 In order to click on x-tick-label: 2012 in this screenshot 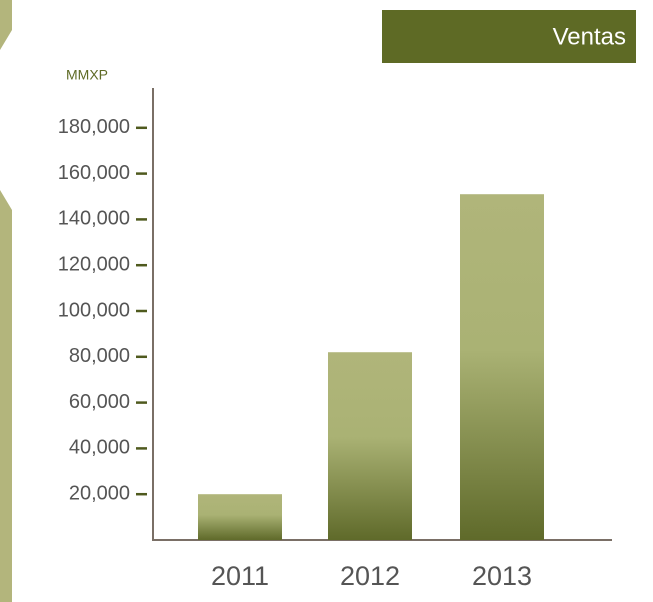, I will do `click(370, 576)`.